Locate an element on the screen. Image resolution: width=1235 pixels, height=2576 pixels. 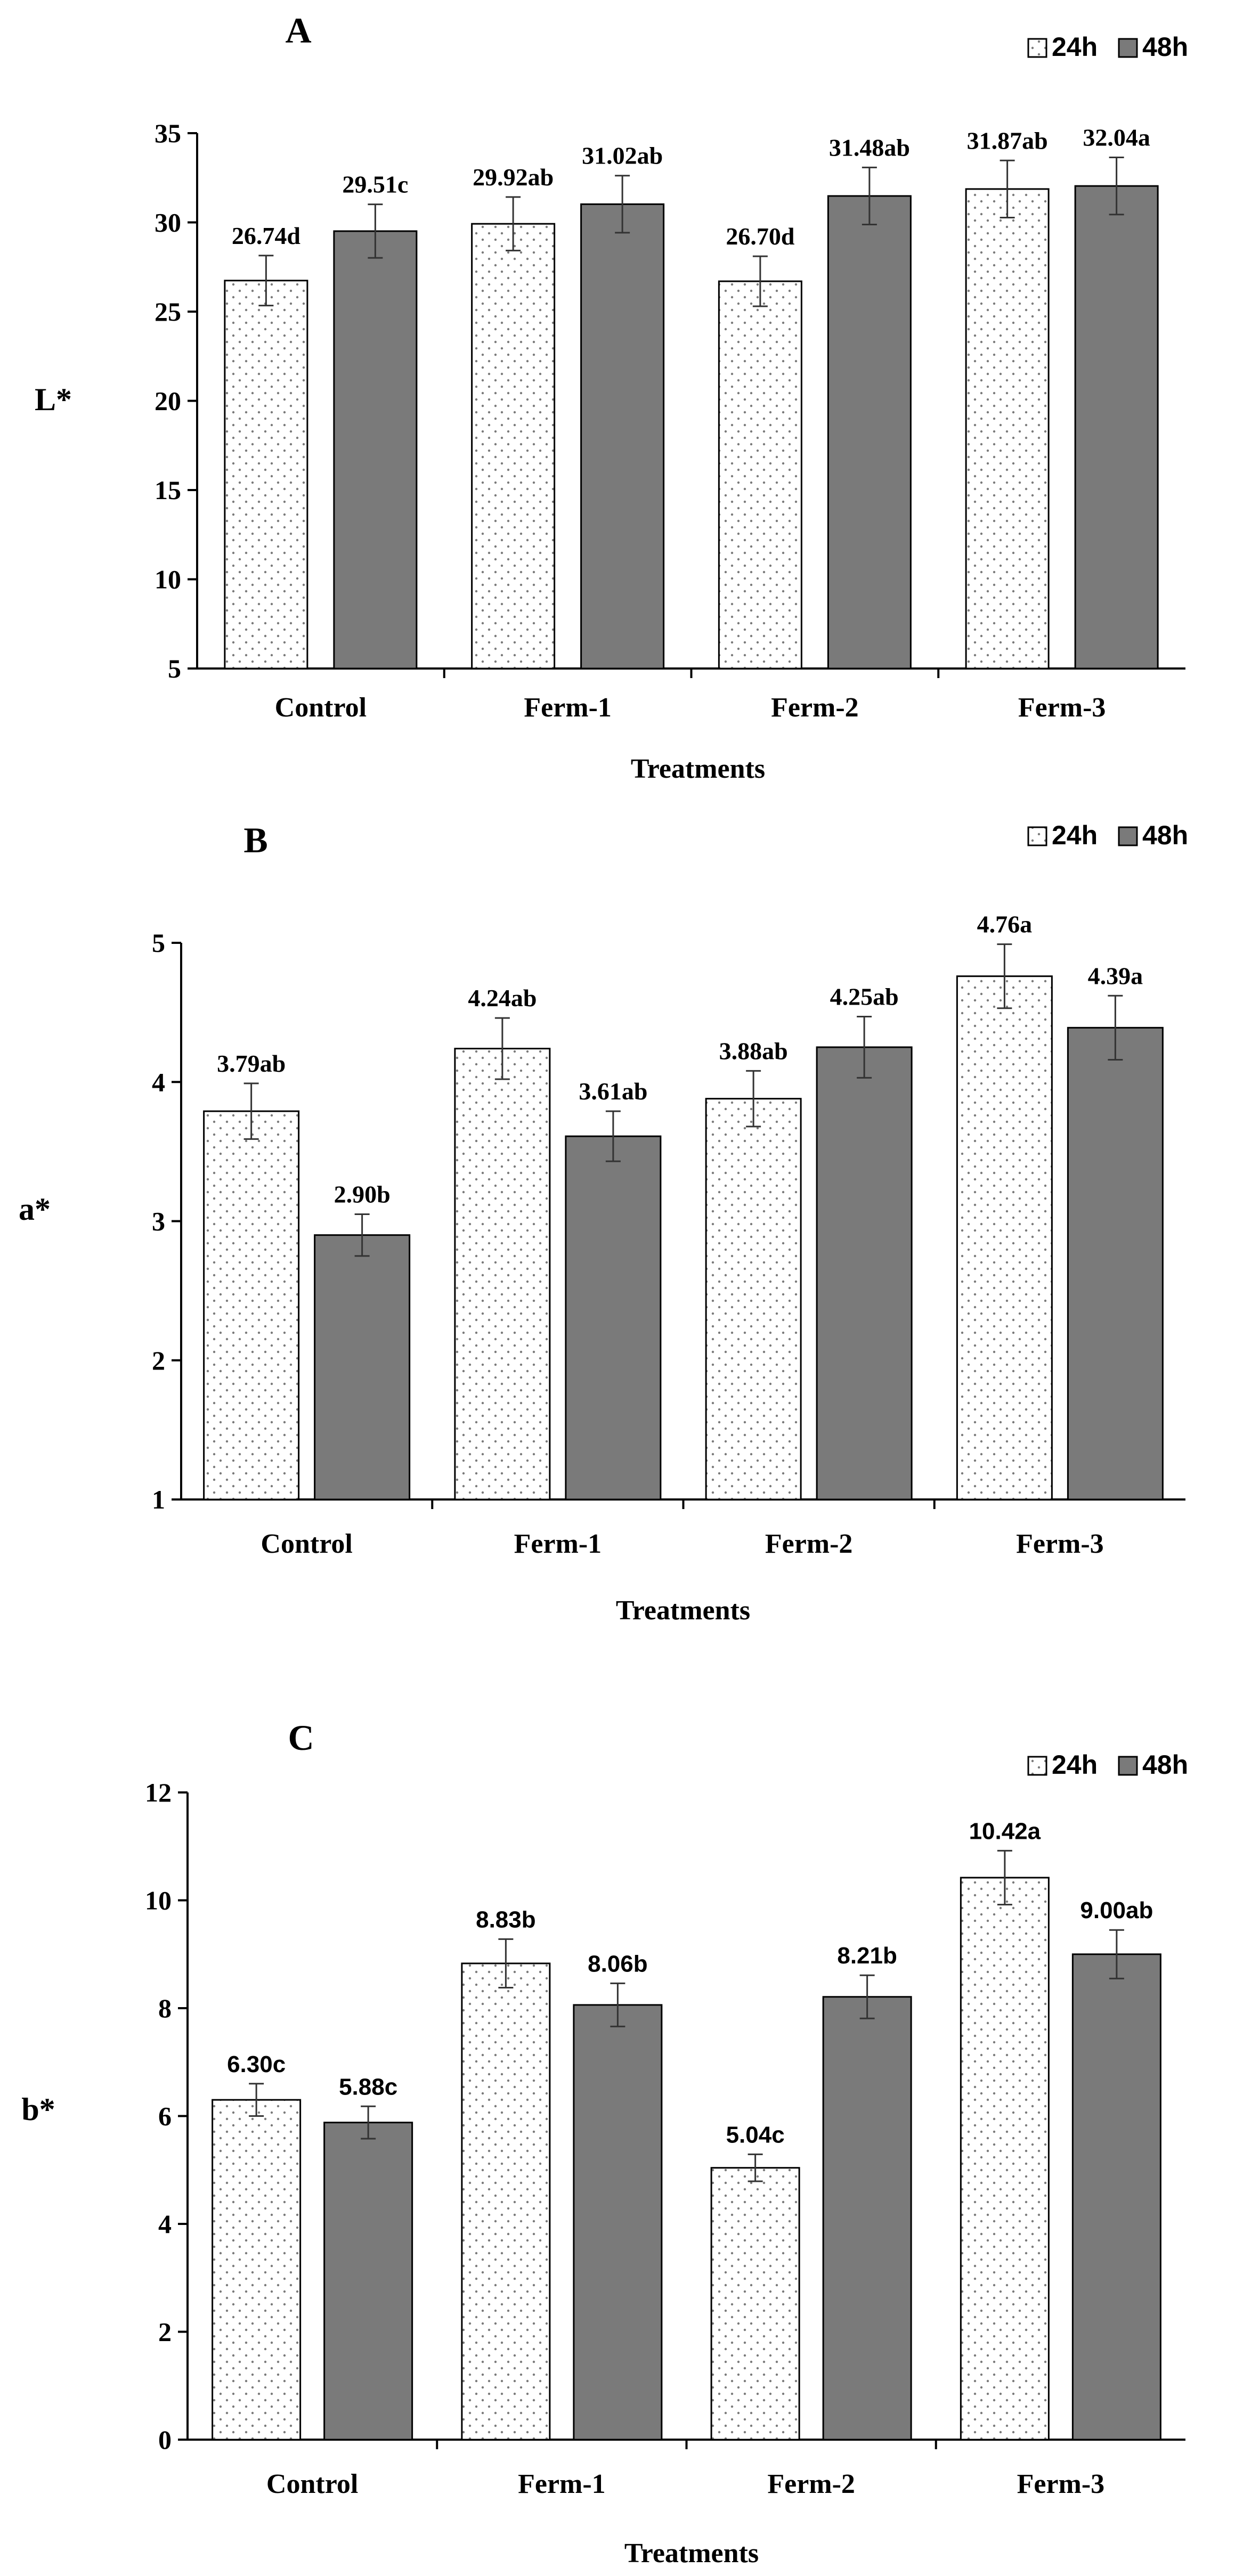
y-axis-label: a* is located at coordinates (35, 1209).